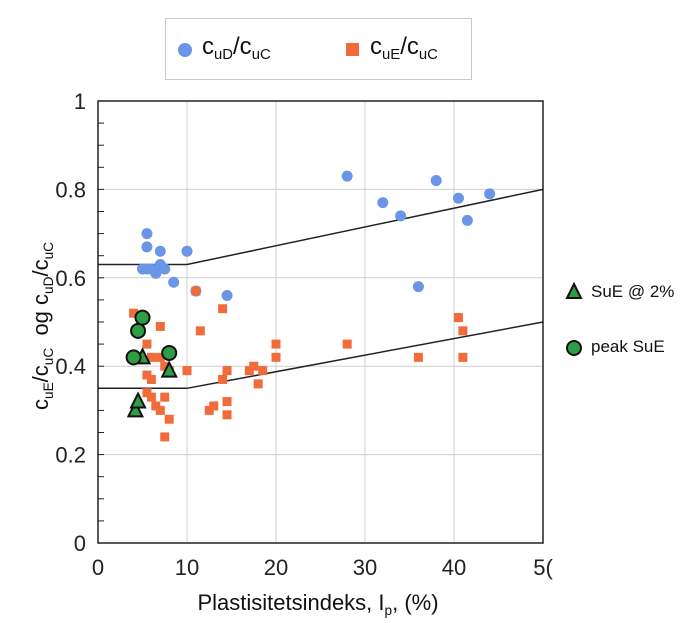  What do you see at coordinates (574, 290) in the screenshot?
I see `green-triangle-icon` at bounding box center [574, 290].